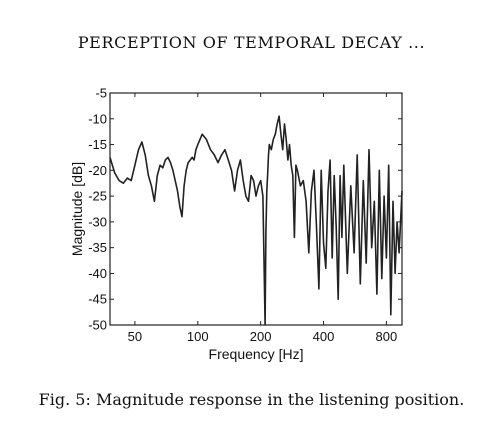 This screenshot has height=432, width=503. Describe the element at coordinates (97, 221) in the screenshot. I see `y-tick-label: -30` at that location.